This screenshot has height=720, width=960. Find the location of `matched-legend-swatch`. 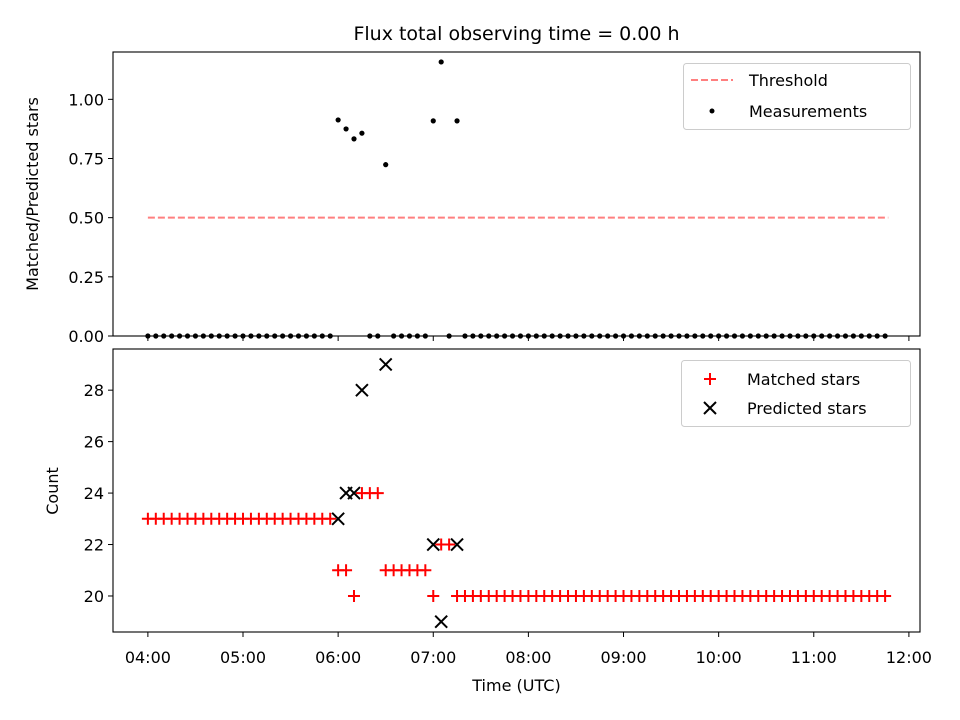

matched-legend-swatch is located at coordinates (710, 379).